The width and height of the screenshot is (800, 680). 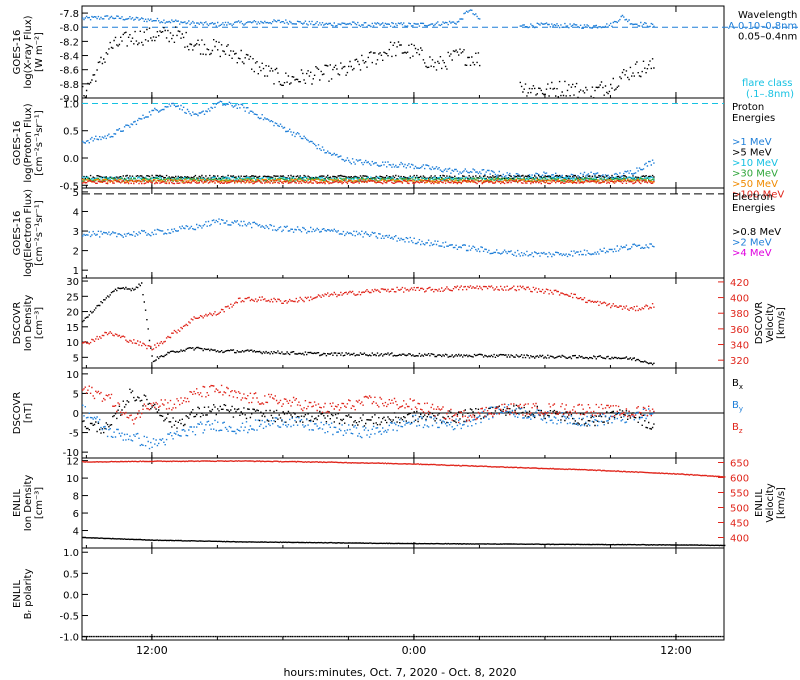 What do you see at coordinates (752, 197) in the screenshot?
I see `legend-title: Electron` at bounding box center [752, 197].